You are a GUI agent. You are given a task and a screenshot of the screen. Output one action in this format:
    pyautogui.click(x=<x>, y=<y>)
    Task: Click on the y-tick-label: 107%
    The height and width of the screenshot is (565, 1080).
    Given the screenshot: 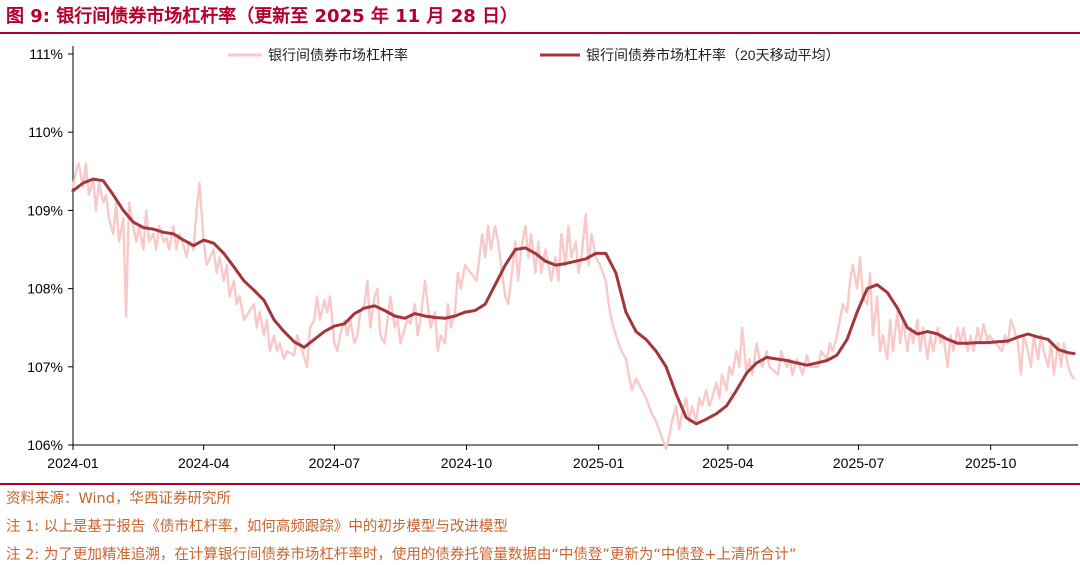 What is the action you would take?
    pyautogui.click(x=45, y=367)
    